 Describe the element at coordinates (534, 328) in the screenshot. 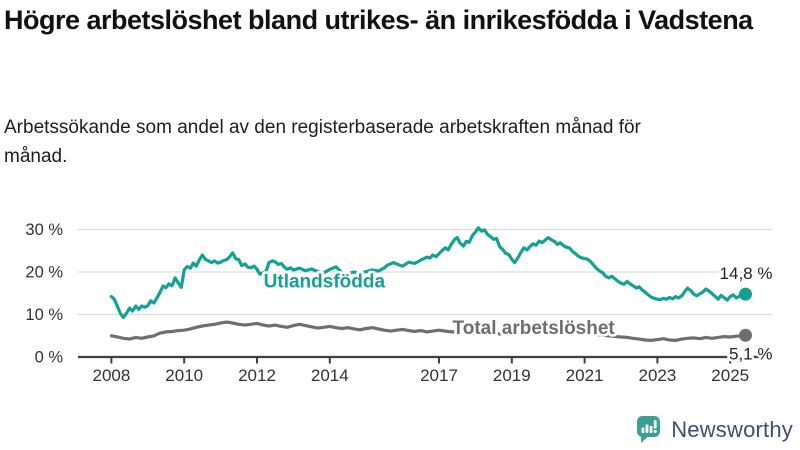

I see `series-label: Total arbetslöshet` at that location.